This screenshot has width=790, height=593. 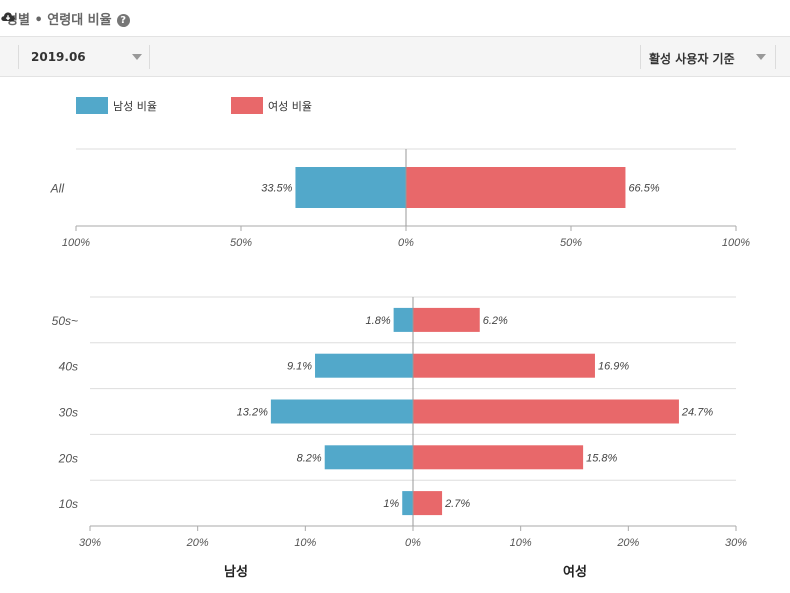 What do you see at coordinates (65, 321) in the screenshot?
I see `category-label: 50s~` at bounding box center [65, 321].